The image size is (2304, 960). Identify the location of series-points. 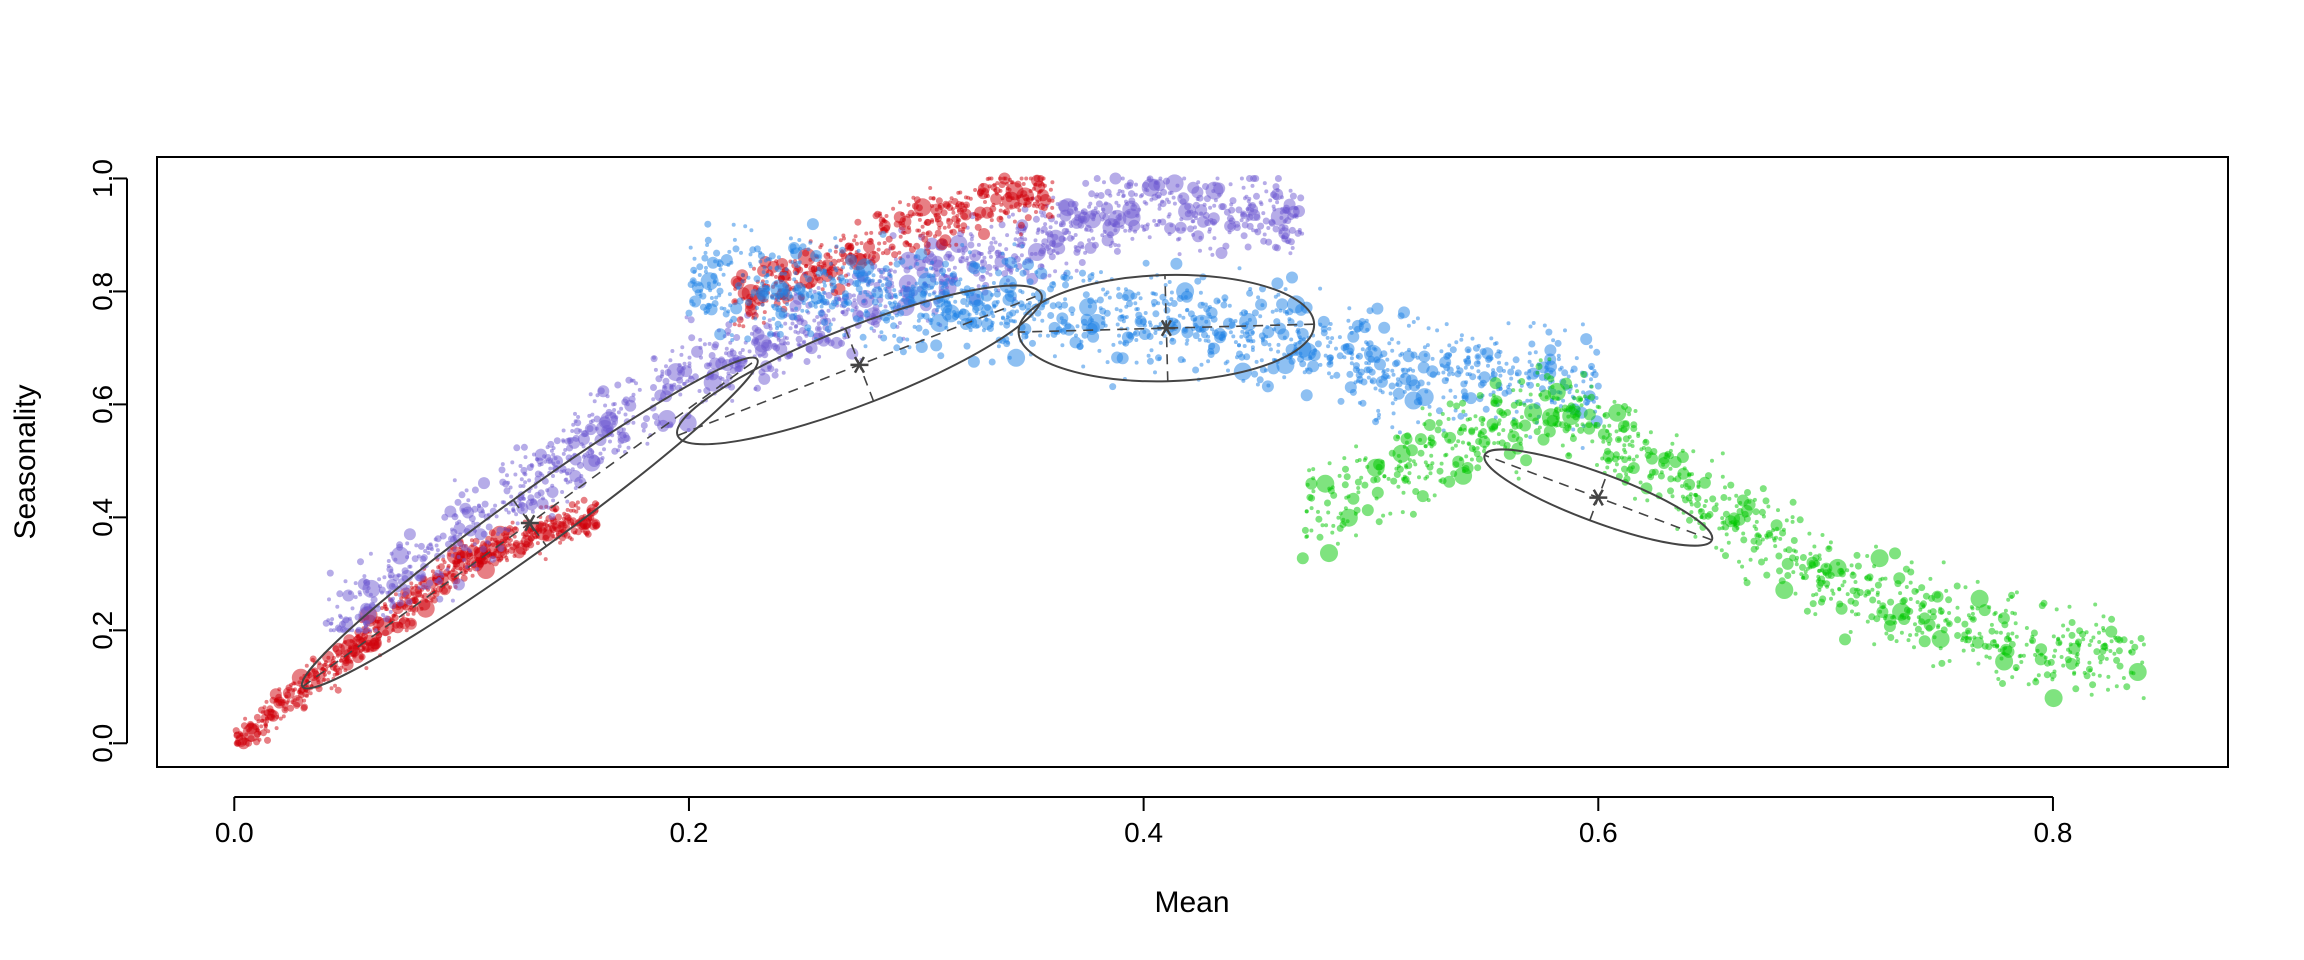
(1144, 334).